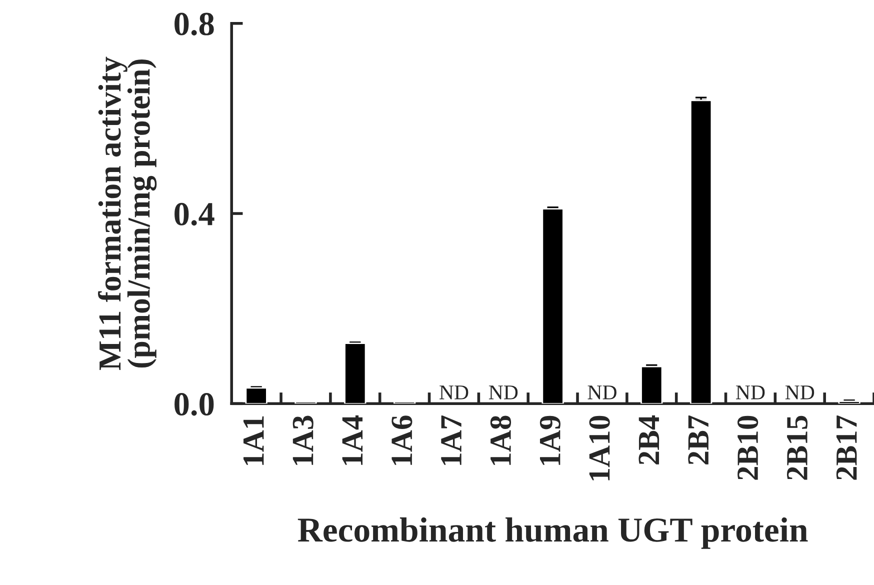 The height and width of the screenshot is (585, 874). What do you see at coordinates (402, 440) in the screenshot?
I see `x-tick-label: 1A6` at bounding box center [402, 440].